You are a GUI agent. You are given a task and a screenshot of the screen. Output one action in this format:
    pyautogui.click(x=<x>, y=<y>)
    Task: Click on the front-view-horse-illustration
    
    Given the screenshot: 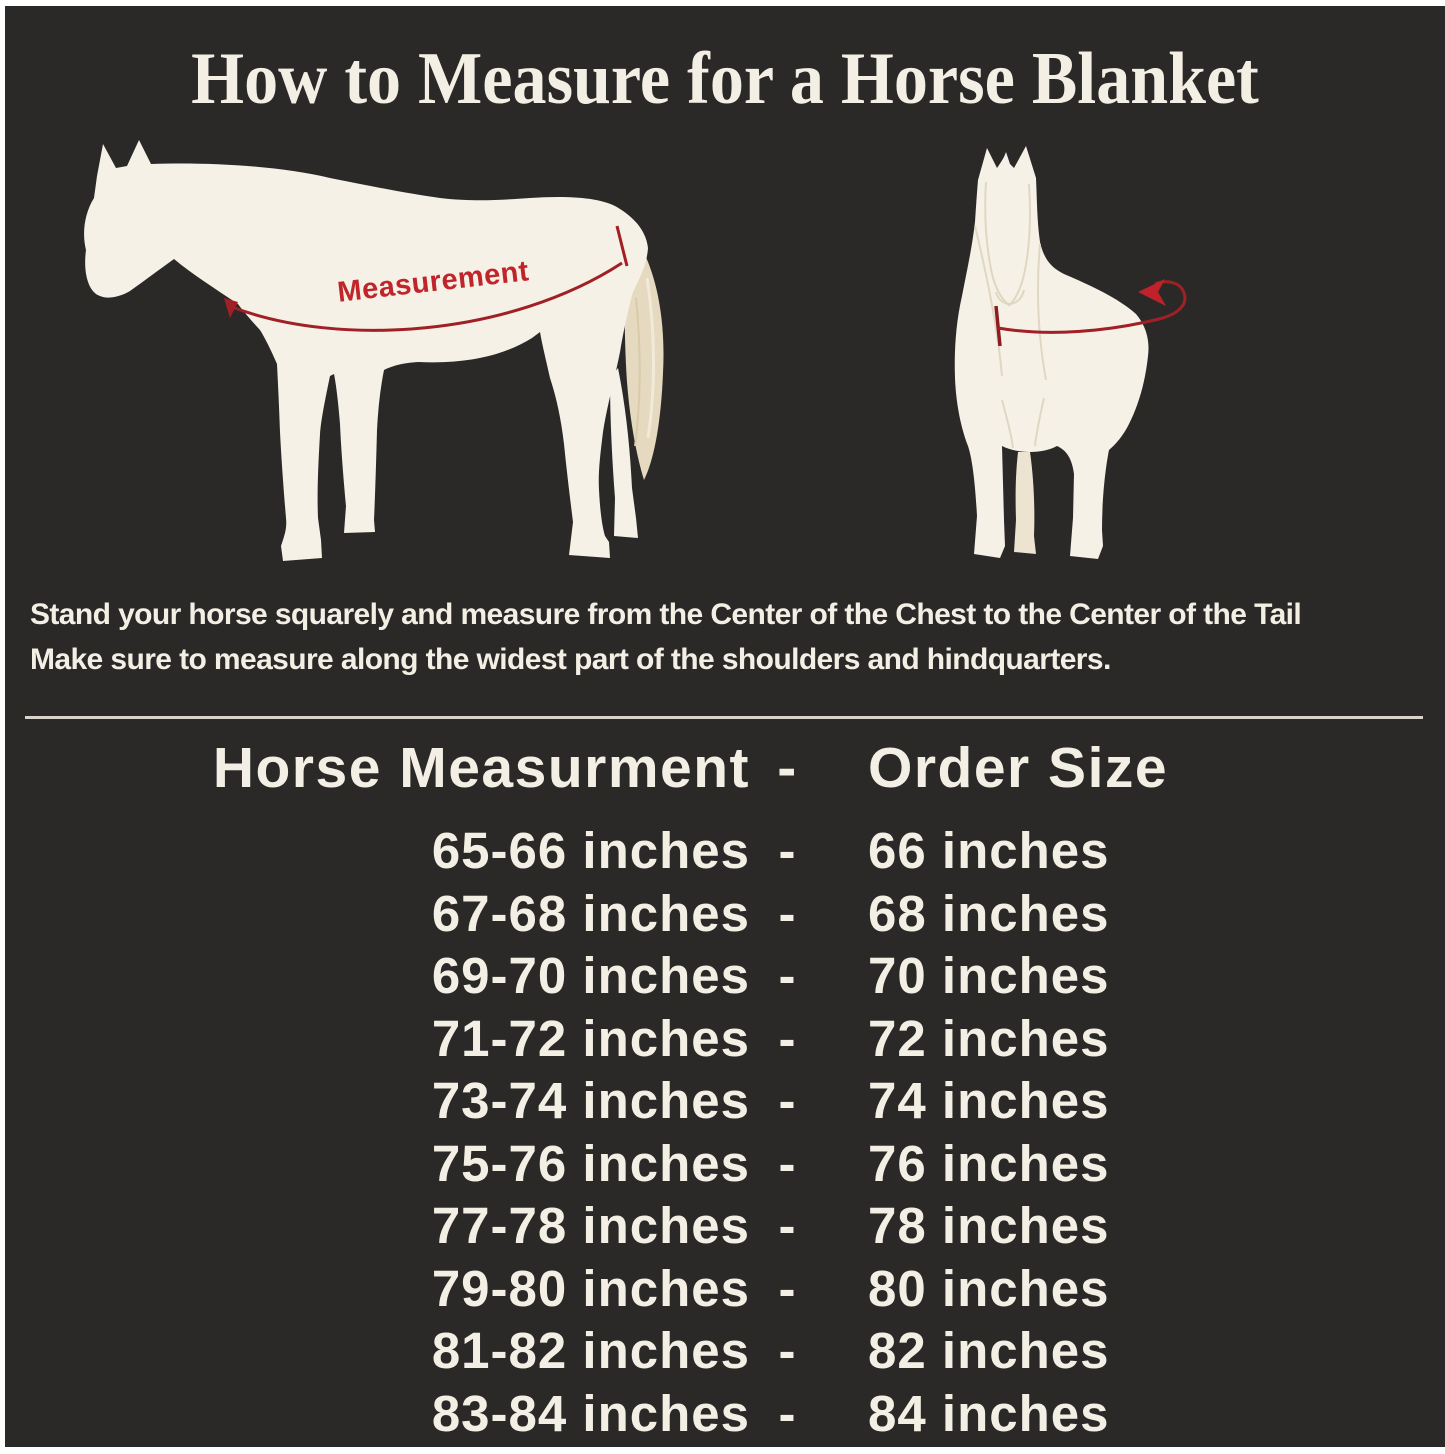 What is the action you would take?
    pyautogui.click(x=1070, y=352)
    